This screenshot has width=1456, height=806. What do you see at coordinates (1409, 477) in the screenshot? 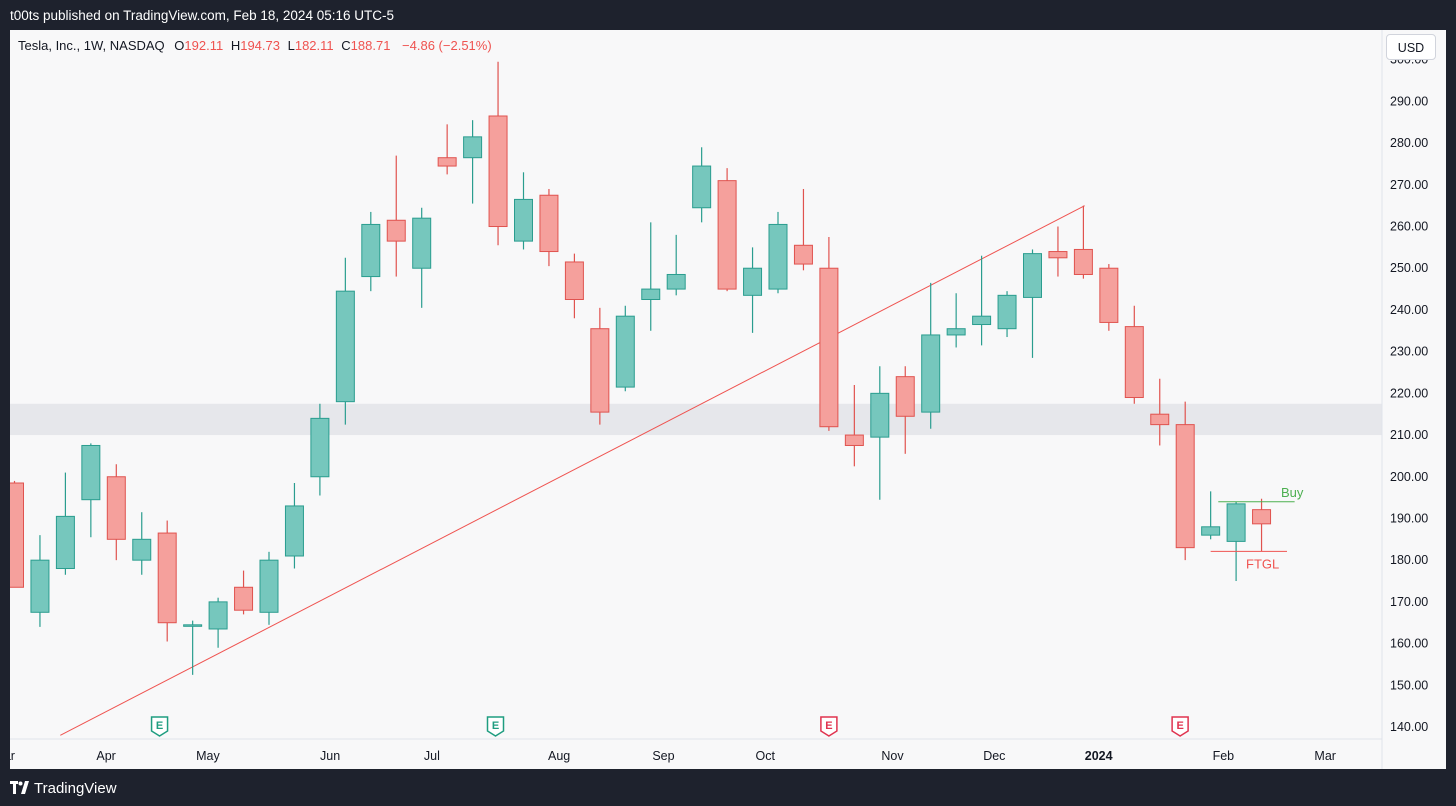
I see `price-tick-label: 200.00` at bounding box center [1409, 477].